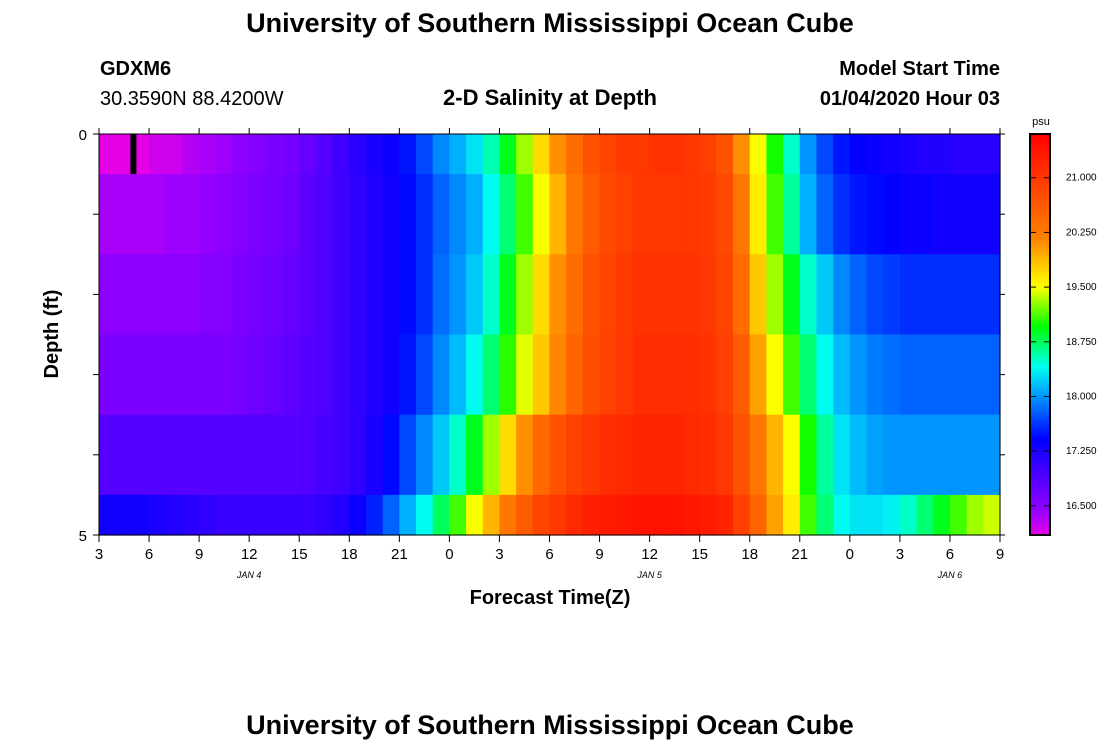 This screenshot has height=750, width=1100. I want to click on colorbar-tick-label: 16.500, so click(1081, 506).